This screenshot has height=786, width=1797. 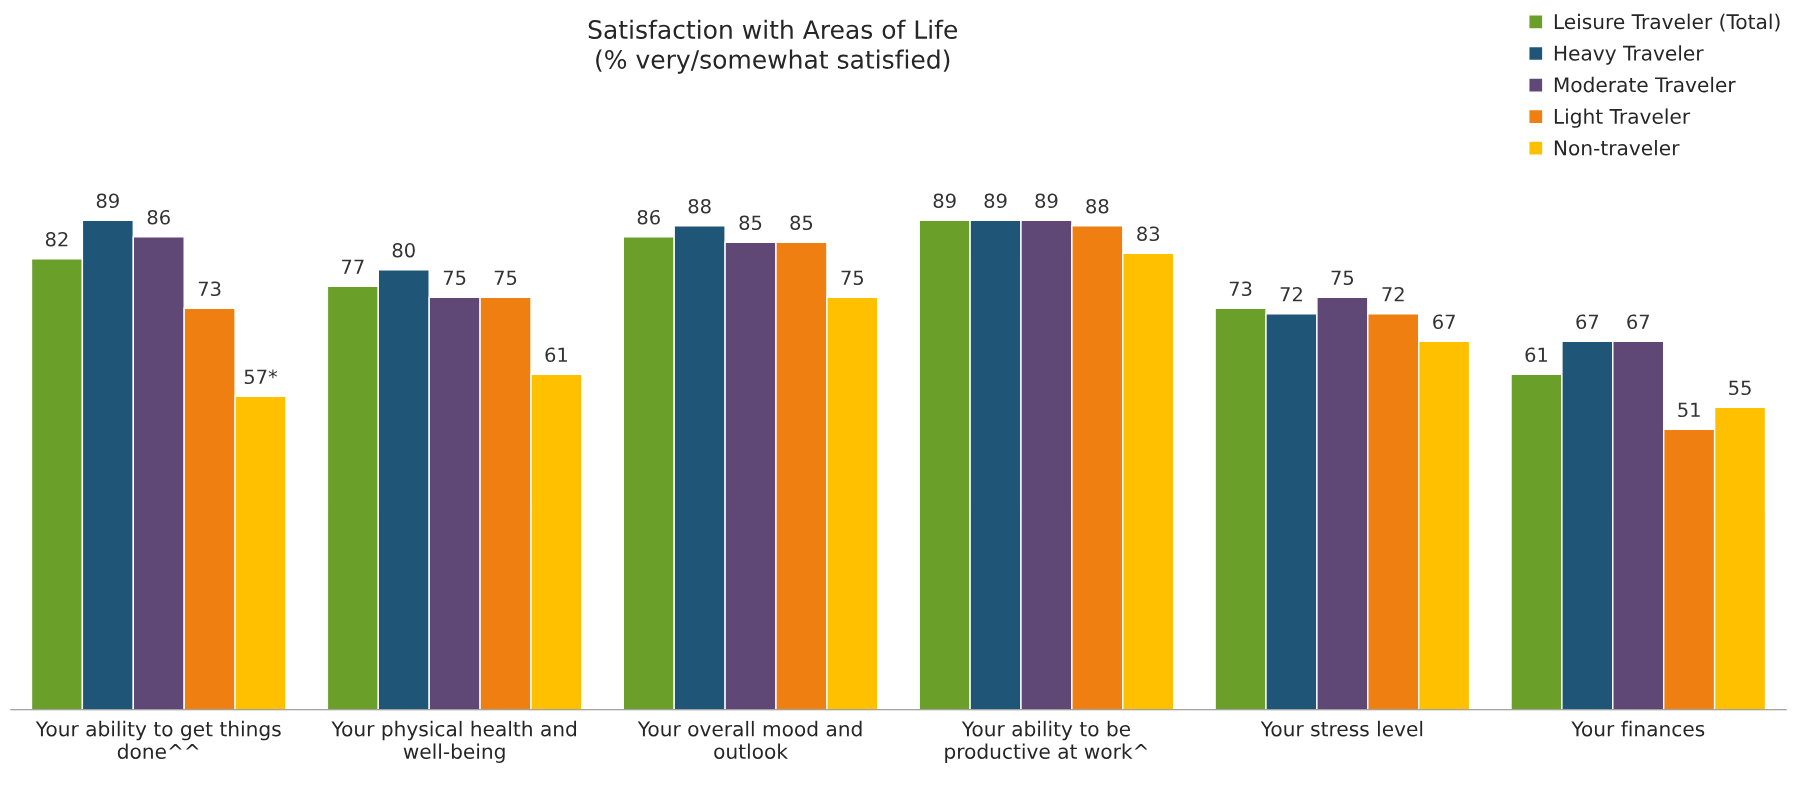 What do you see at coordinates (1341, 728) in the screenshot?
I see `x-tick-label: Your stress level` at bounding box center [1341, 728].